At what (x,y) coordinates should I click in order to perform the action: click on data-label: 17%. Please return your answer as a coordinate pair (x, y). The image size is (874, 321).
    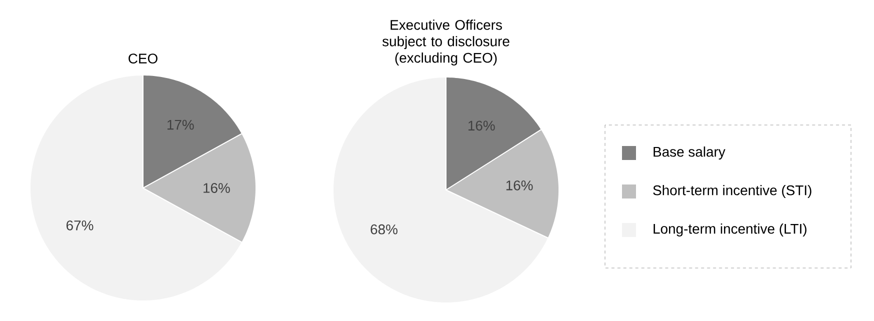
    Looking at the image, I should click on (181, 125).